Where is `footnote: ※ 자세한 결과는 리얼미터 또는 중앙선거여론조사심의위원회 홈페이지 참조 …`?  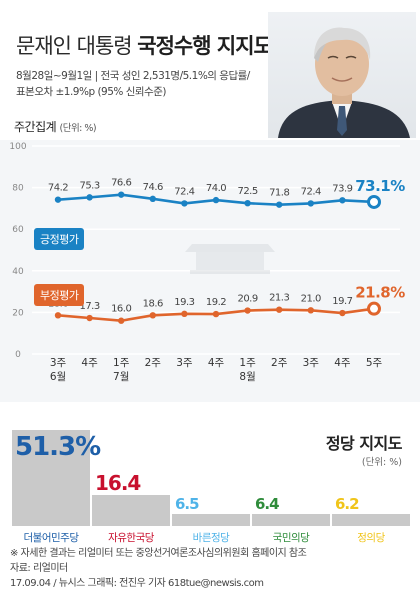
footnote: ※ 자세한 결과는 리얼미터 또는 중앙선거여론조사심의위원회 홈페이지 참조 … is located at coordinates (158, 568).